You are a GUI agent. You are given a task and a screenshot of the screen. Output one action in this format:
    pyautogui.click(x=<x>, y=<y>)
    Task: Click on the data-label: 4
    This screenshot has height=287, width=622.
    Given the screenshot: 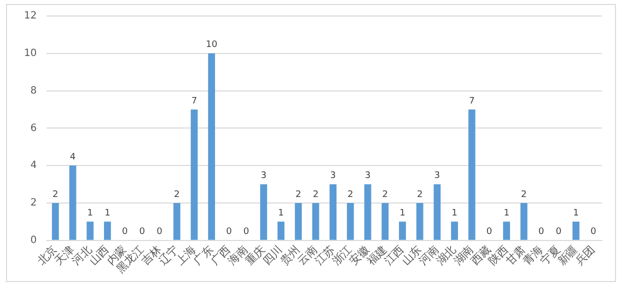 What is the action you would take?
    pyautogui.click(x=73, y=157)
    